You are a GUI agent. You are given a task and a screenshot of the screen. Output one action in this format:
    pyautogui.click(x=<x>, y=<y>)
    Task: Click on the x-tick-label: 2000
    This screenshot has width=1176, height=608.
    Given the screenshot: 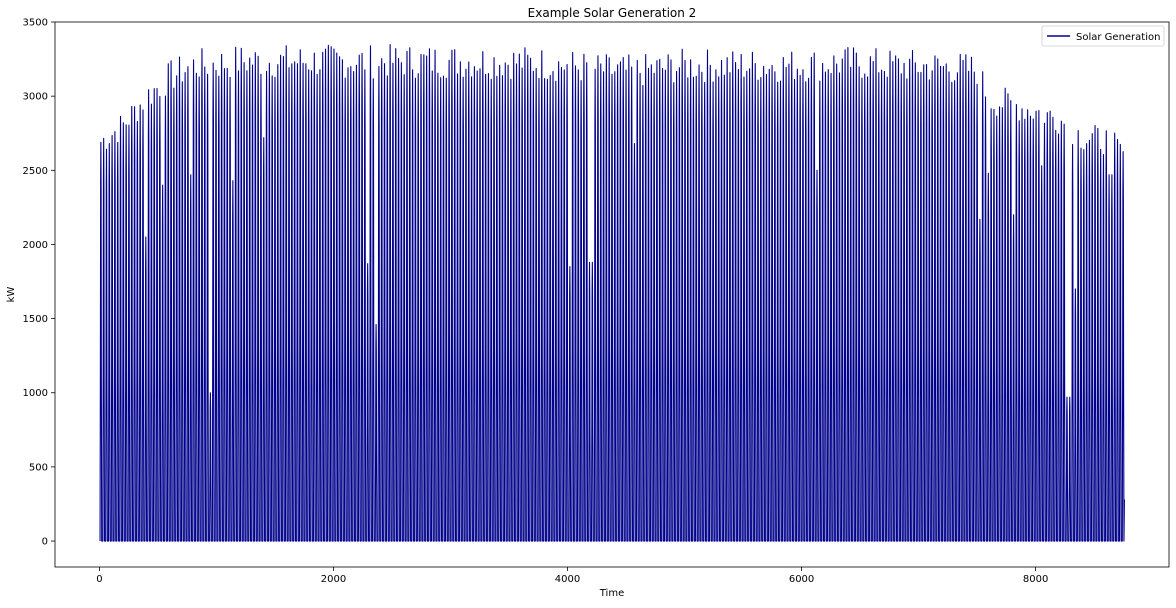 What is the action you would take?
    pyautogui.click(x=333, y=579)
    